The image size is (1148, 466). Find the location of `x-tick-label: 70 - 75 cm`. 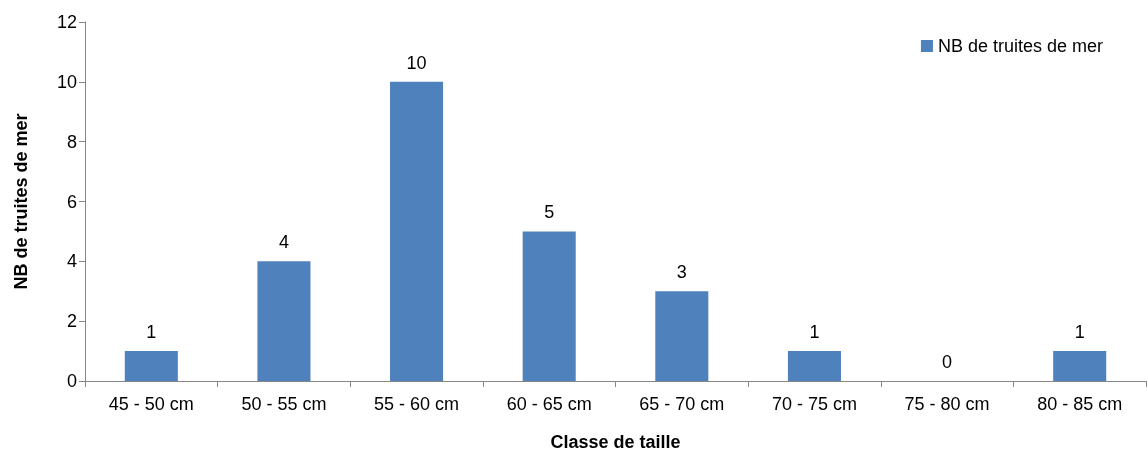

x-tick-label: 70 - 75 cm is located at coordinates (814, 404).